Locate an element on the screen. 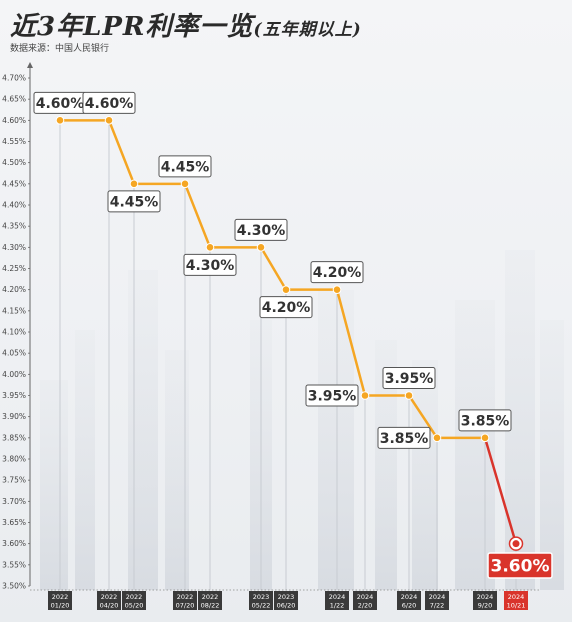 The height and width of the screenshot is (622, 572). chart-title: 近3年LPR利率一览(五年期以上) is located at coordinates (186, 24).